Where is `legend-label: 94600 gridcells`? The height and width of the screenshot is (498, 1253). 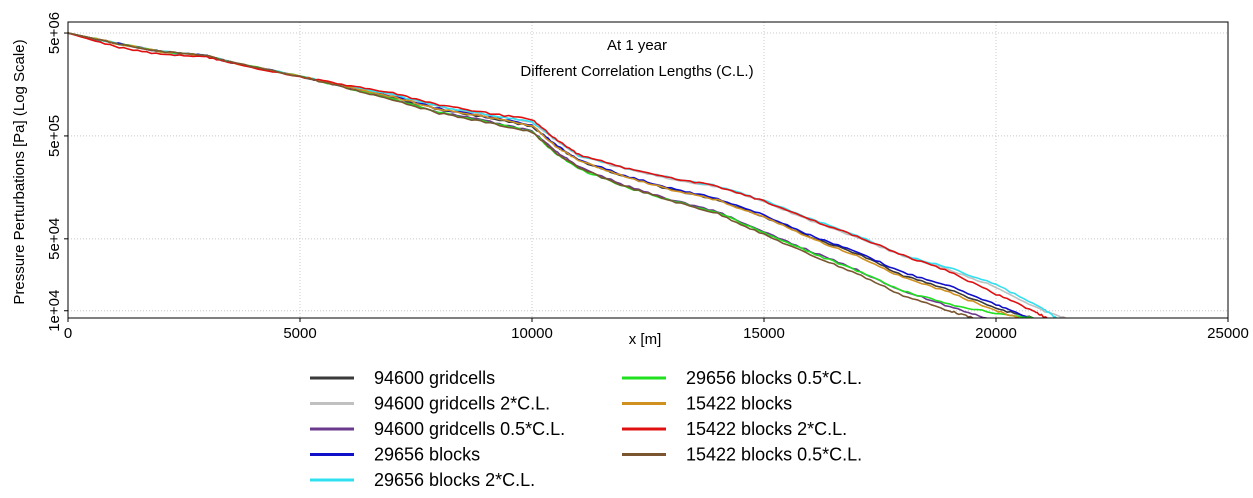
legend-label: 94600 gridcells is located at coordinates (434, 378).